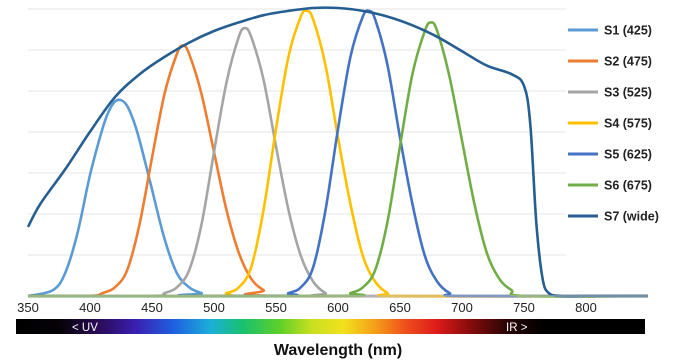 This screenshot has width=677, height=360. What do you see at coordinates (524, 307) in the screenshot?
I see `x-tick-label: 750` at bounding box center [524, 307].